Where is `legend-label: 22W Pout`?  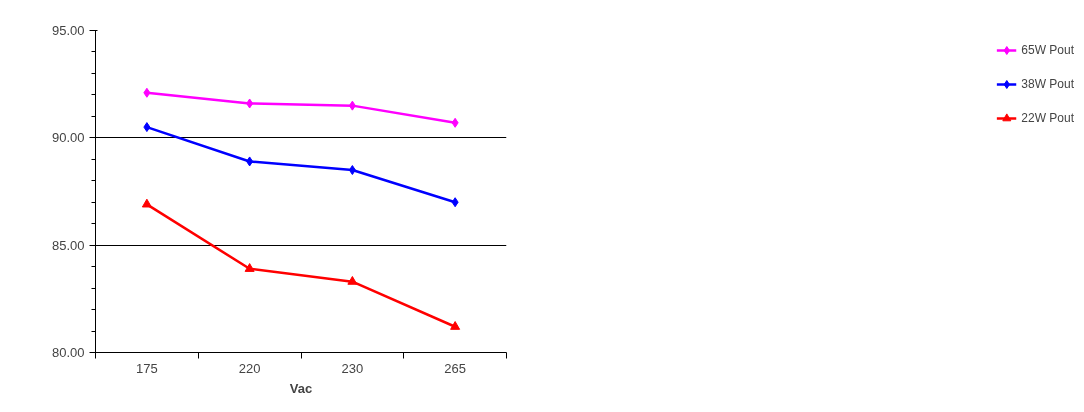 legend-label: 22W Pout is located at coordinates (1047, 118).